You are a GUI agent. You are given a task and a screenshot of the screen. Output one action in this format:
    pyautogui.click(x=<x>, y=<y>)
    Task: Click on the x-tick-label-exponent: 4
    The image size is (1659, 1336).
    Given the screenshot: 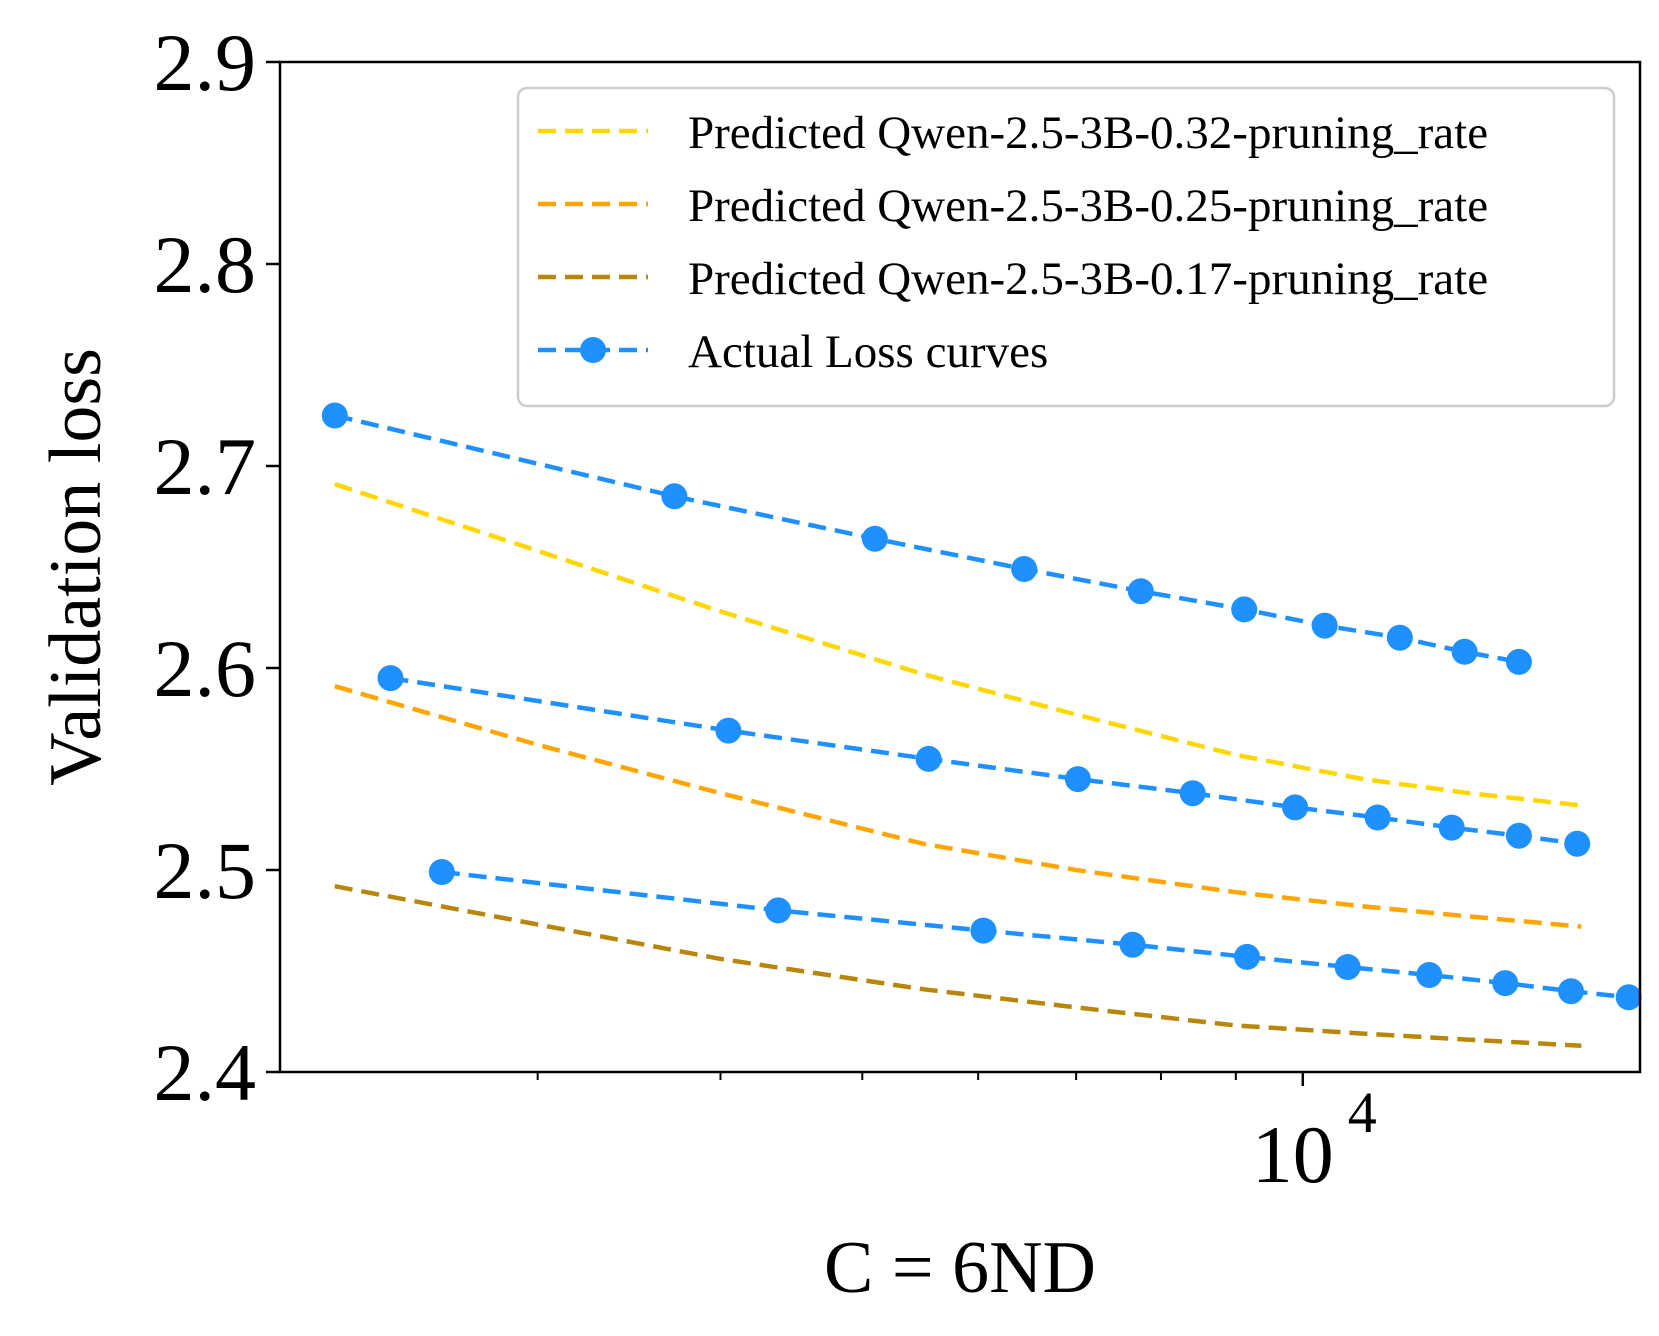 What is the action you would take?
    pyautogui.click(x=1362, y=1112)
    